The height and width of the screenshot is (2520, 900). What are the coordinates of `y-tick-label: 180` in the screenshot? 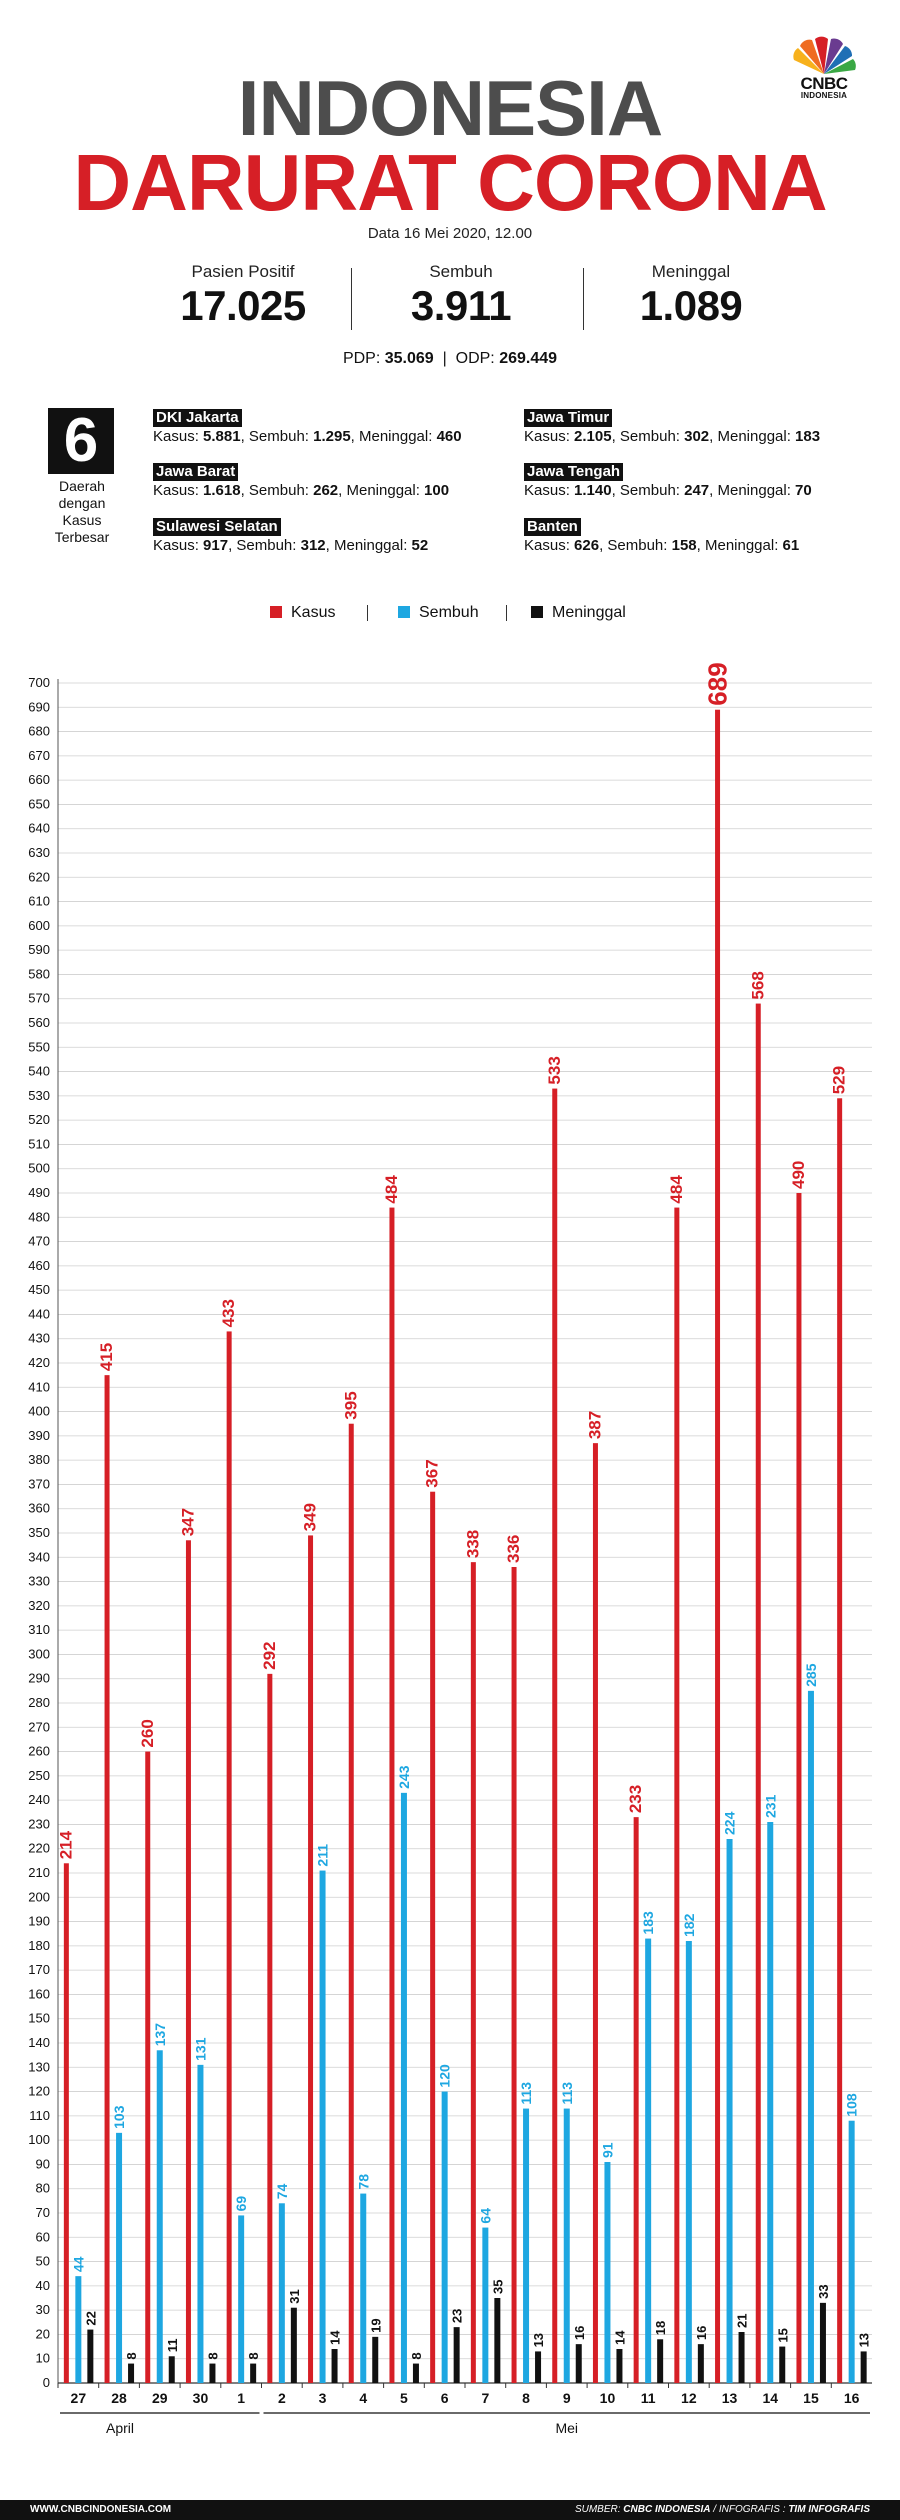 It's located at (39, 1945).